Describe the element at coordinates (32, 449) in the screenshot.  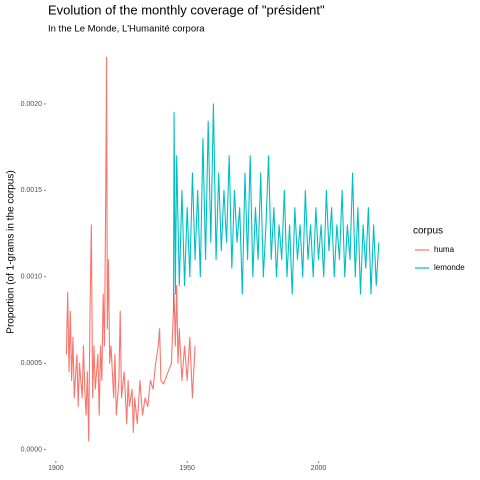
I see `y-tick-label: 0.0000` at that location.